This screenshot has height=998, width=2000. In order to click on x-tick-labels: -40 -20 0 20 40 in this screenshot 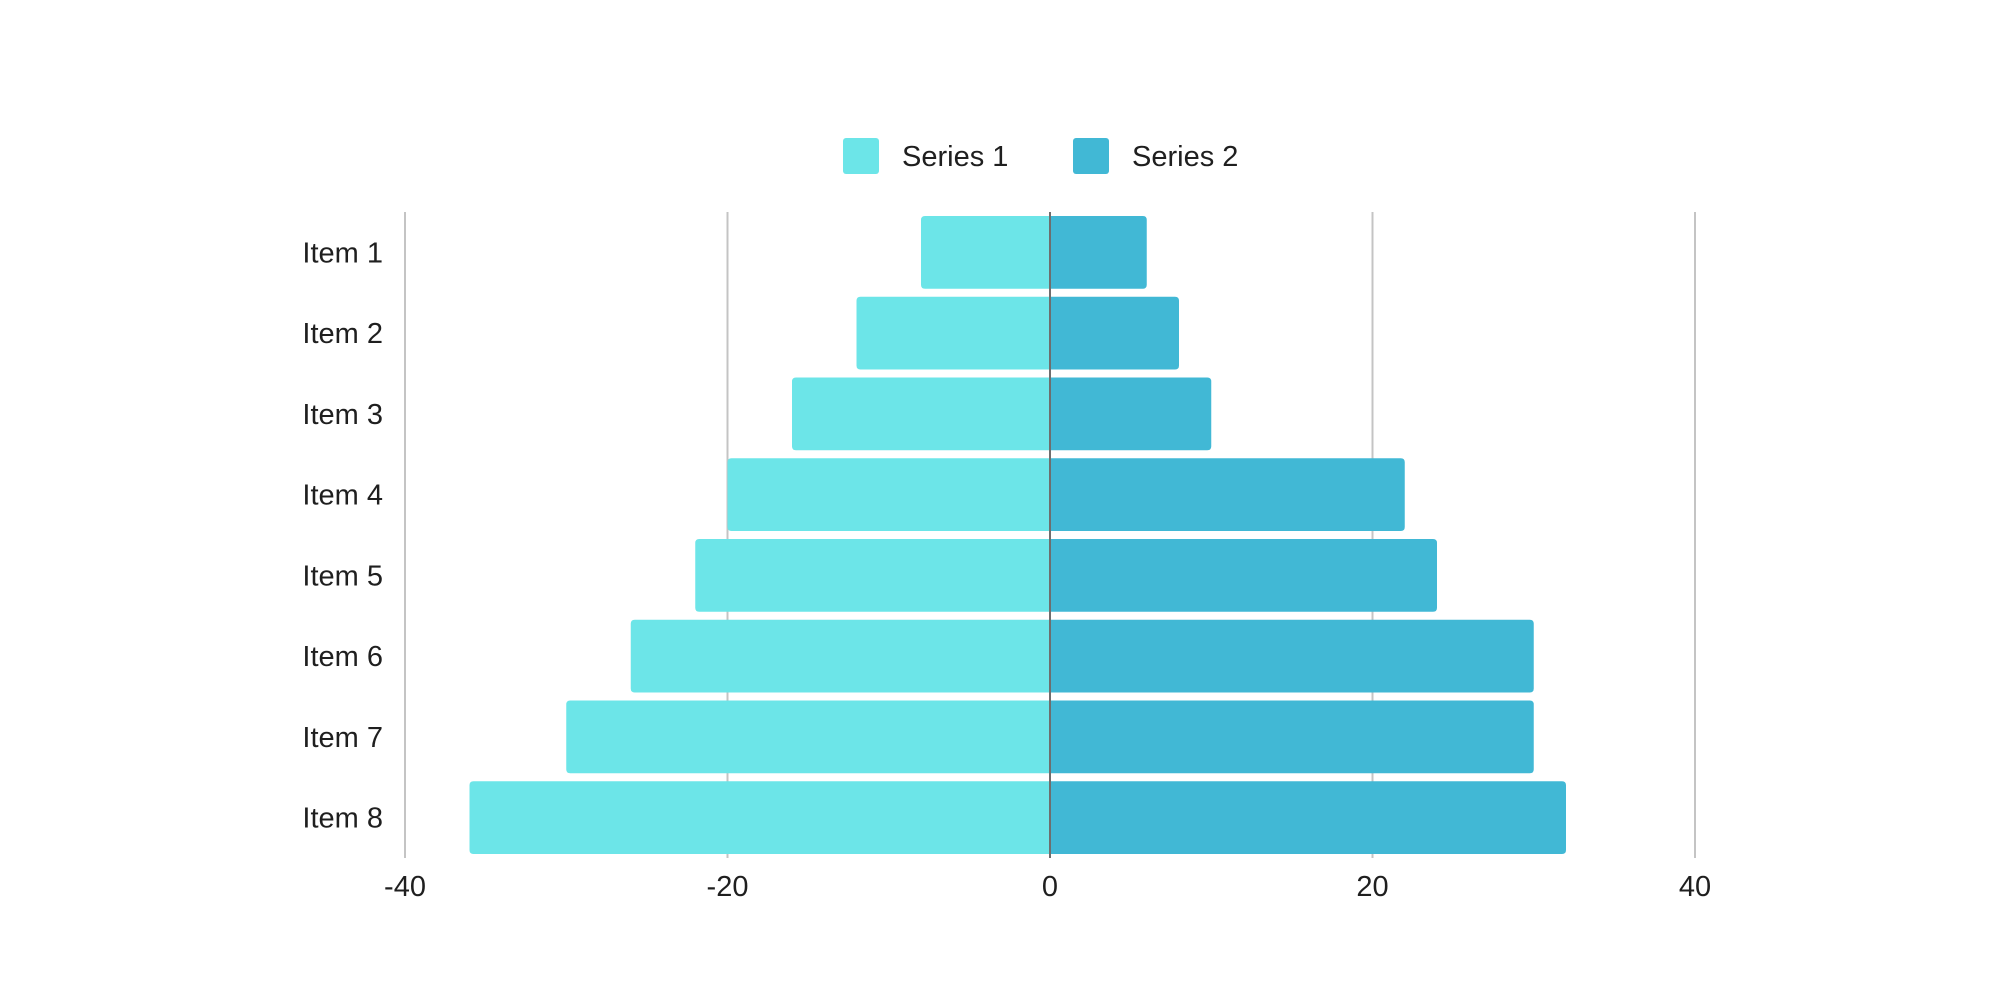, I will do `click(1047, 887)`.